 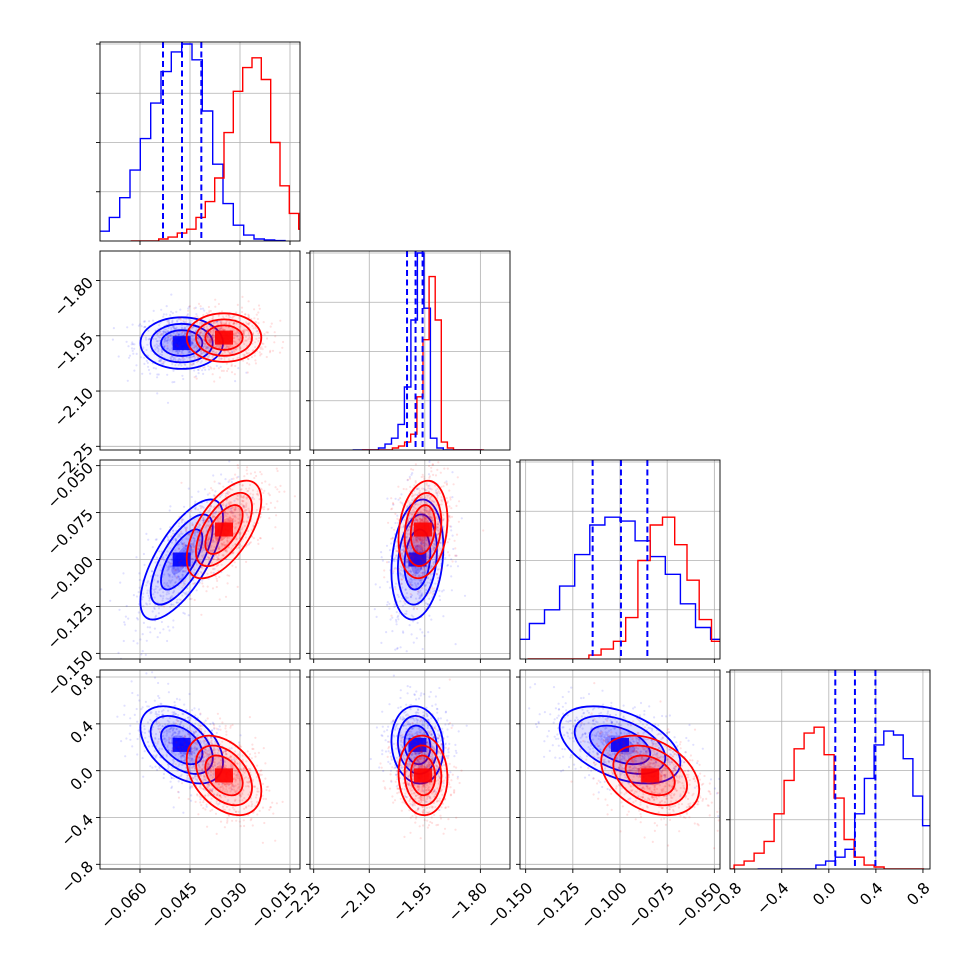 What do you see at coordinates (82, 779) in the screenshot?
I see `y-tick-label: 0.0` at bounding box center [82, 779].